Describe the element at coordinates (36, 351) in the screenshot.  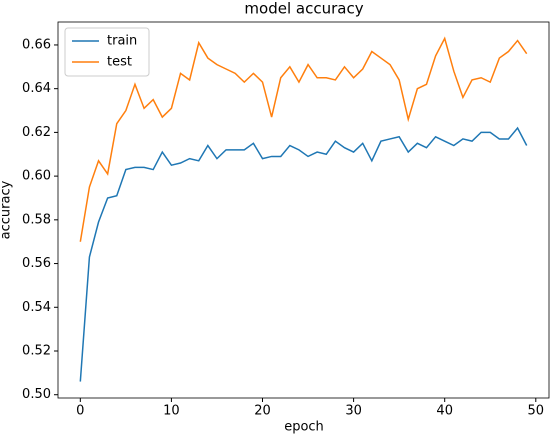
I see `y-tick-label: 0.52` at that location.